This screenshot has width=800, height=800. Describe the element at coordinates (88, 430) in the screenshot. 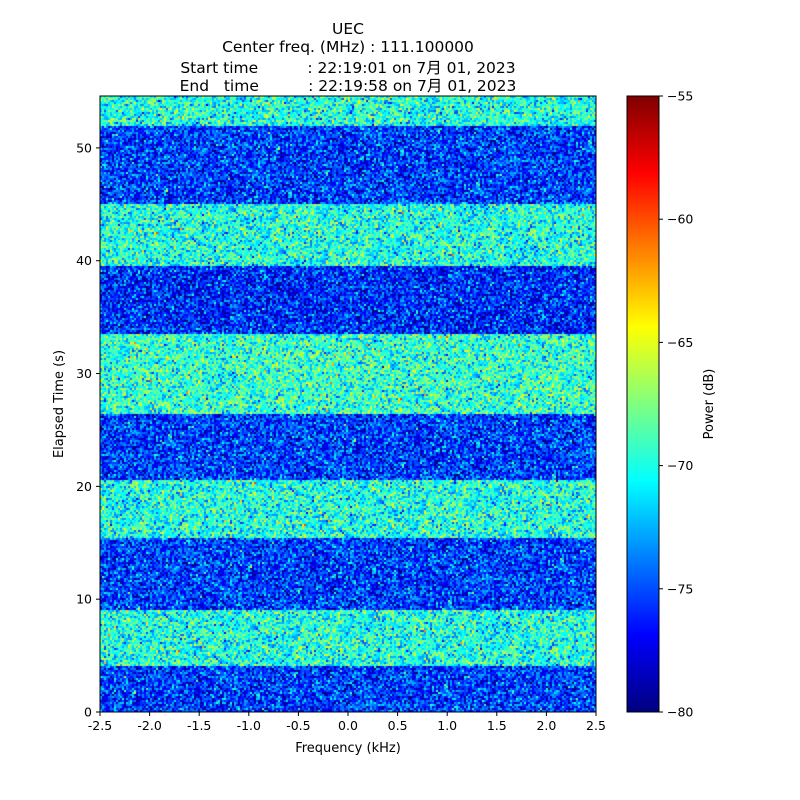

I see `y-axis: 0 10 20 30 40 50` at that location.